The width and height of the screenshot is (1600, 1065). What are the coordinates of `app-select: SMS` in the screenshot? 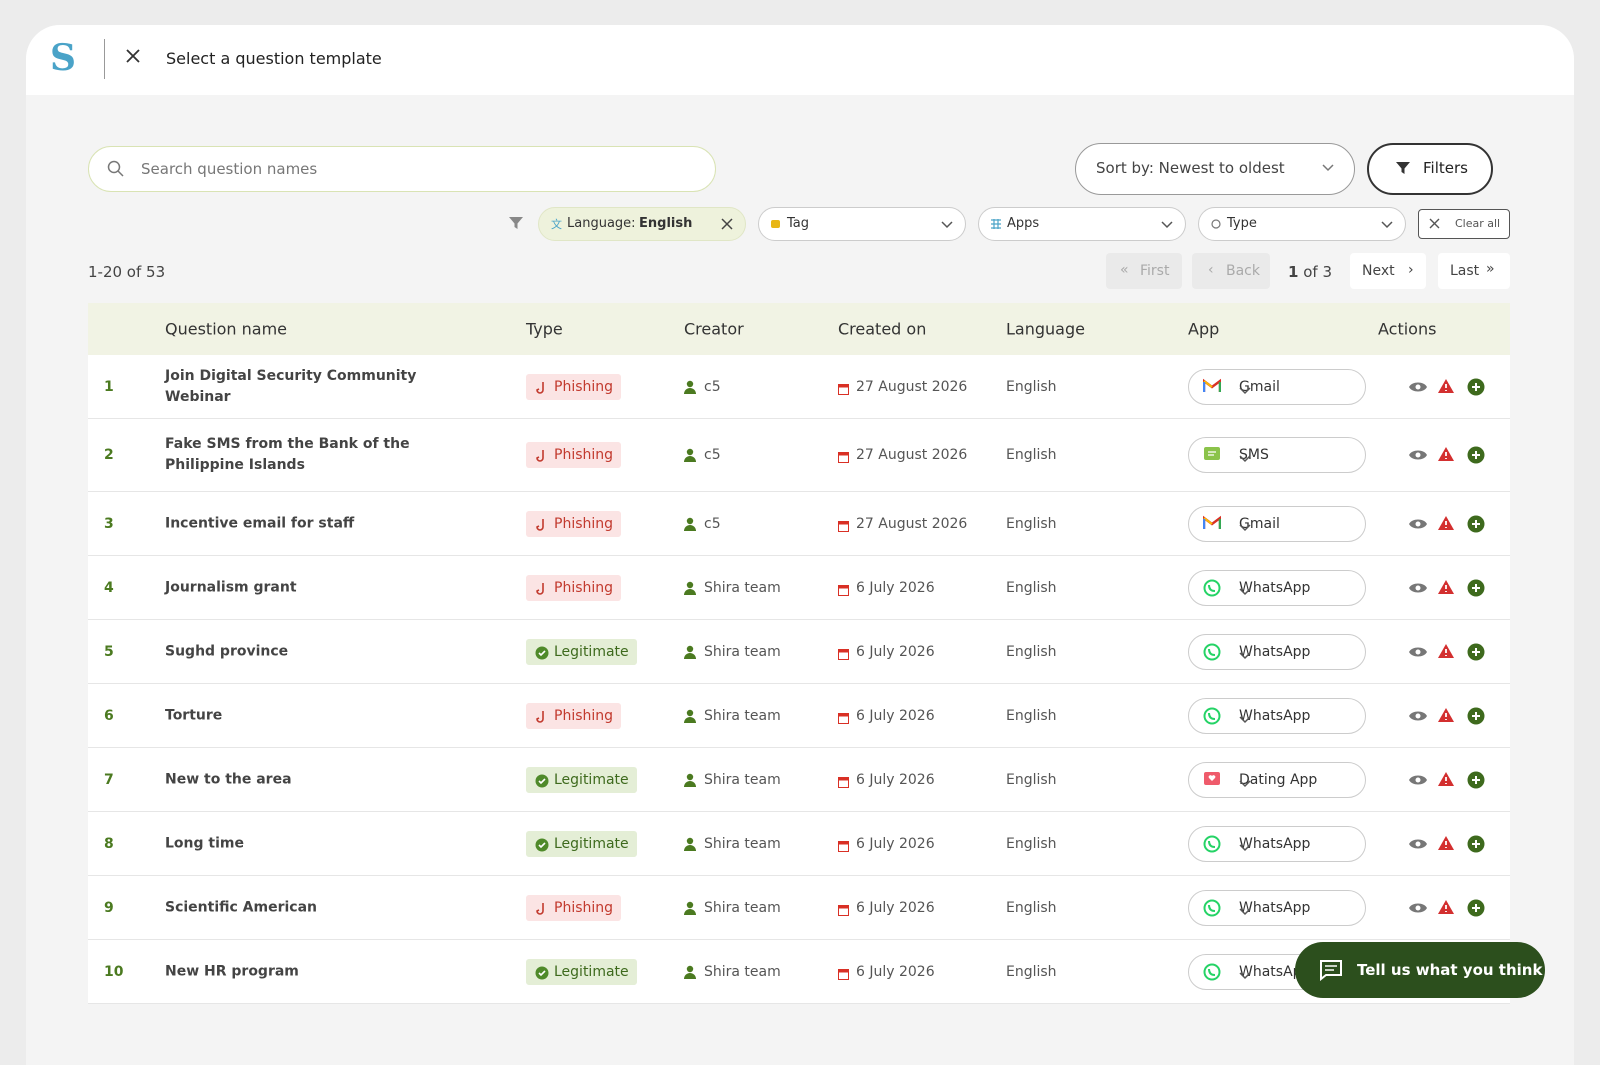 It's located at (1277, 455).